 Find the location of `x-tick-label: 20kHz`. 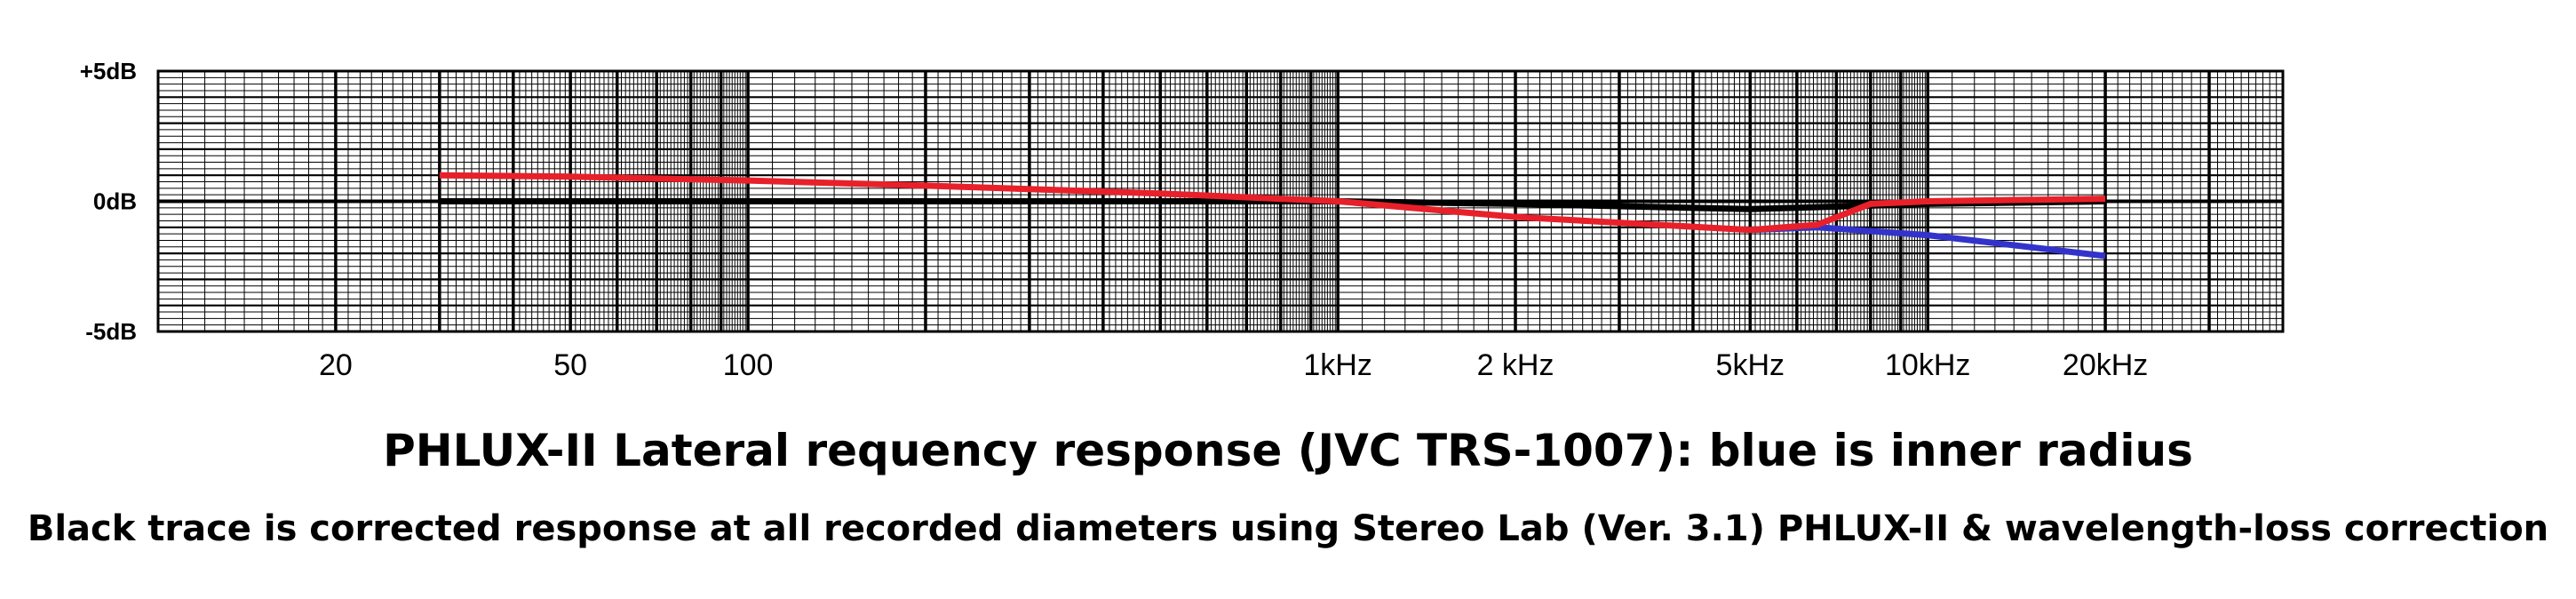

x-tick-label: 20kHz is located at coordinates (2105, 365).